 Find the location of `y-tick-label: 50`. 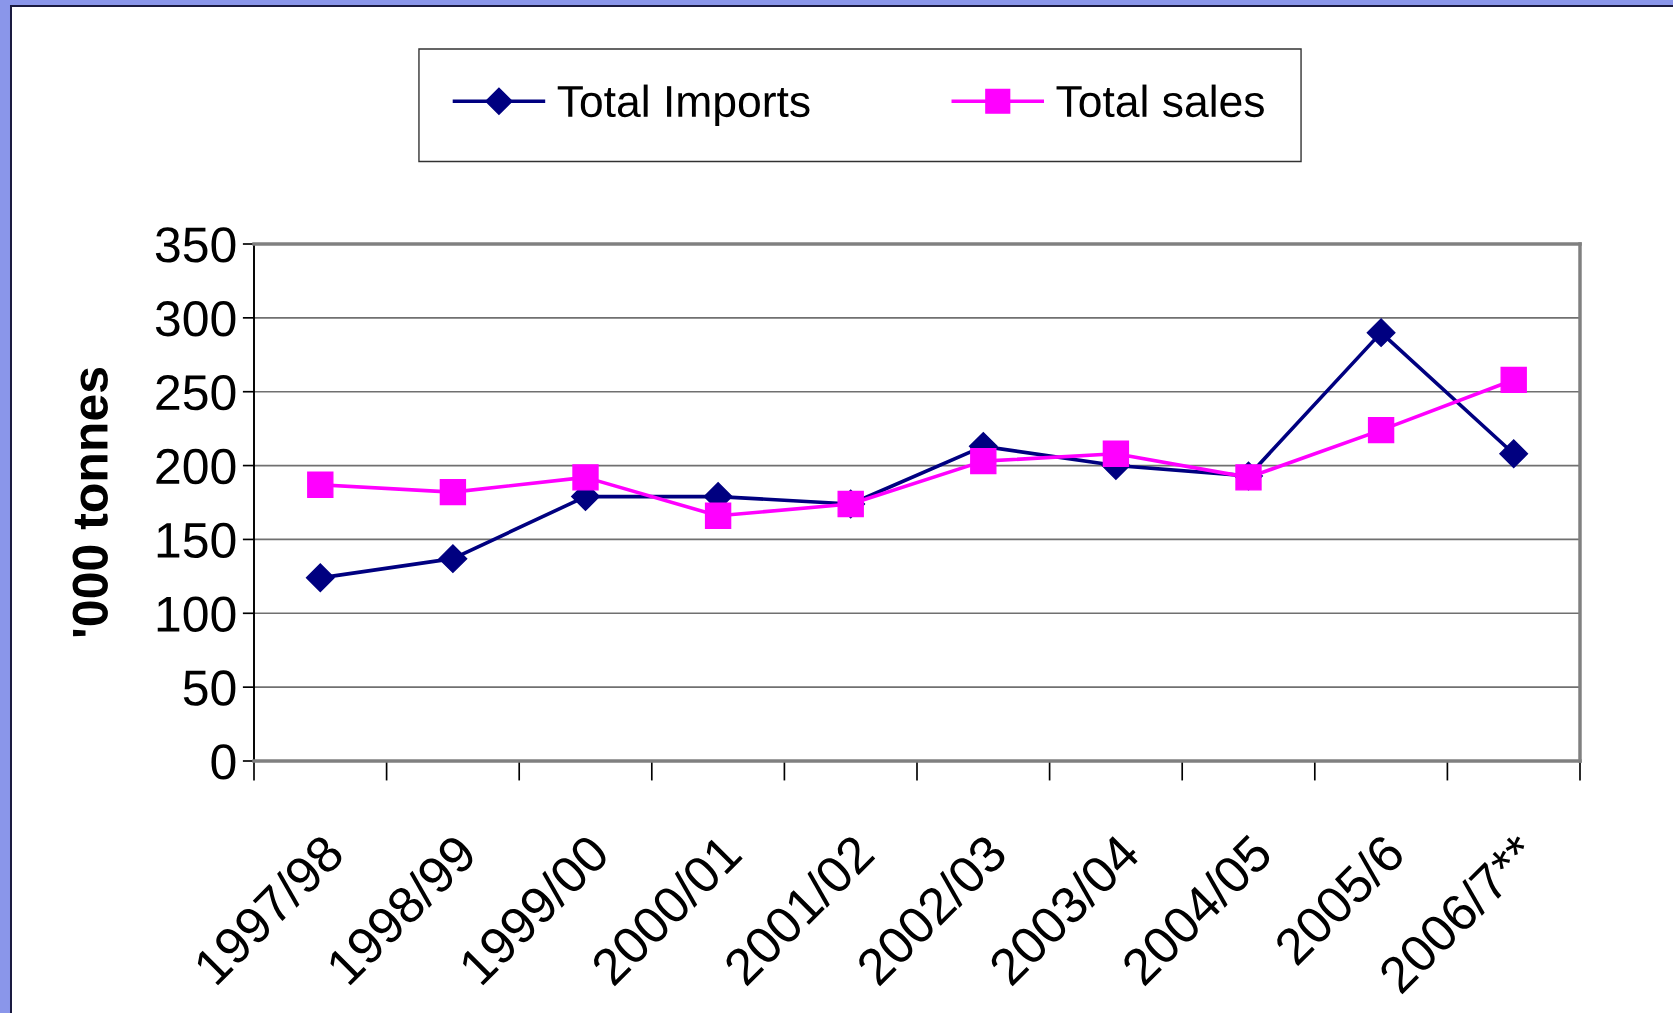

y-tick-label: 50 is located at coordinates (209, 688).